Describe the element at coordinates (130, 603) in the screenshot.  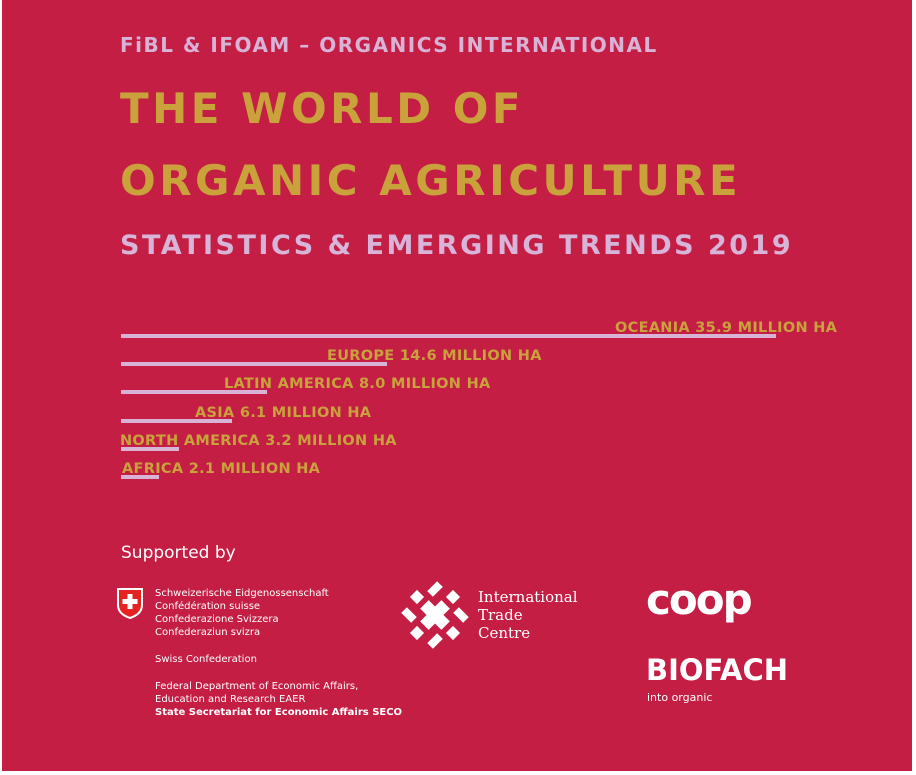
I see `swiss-cross-icon` at that location.